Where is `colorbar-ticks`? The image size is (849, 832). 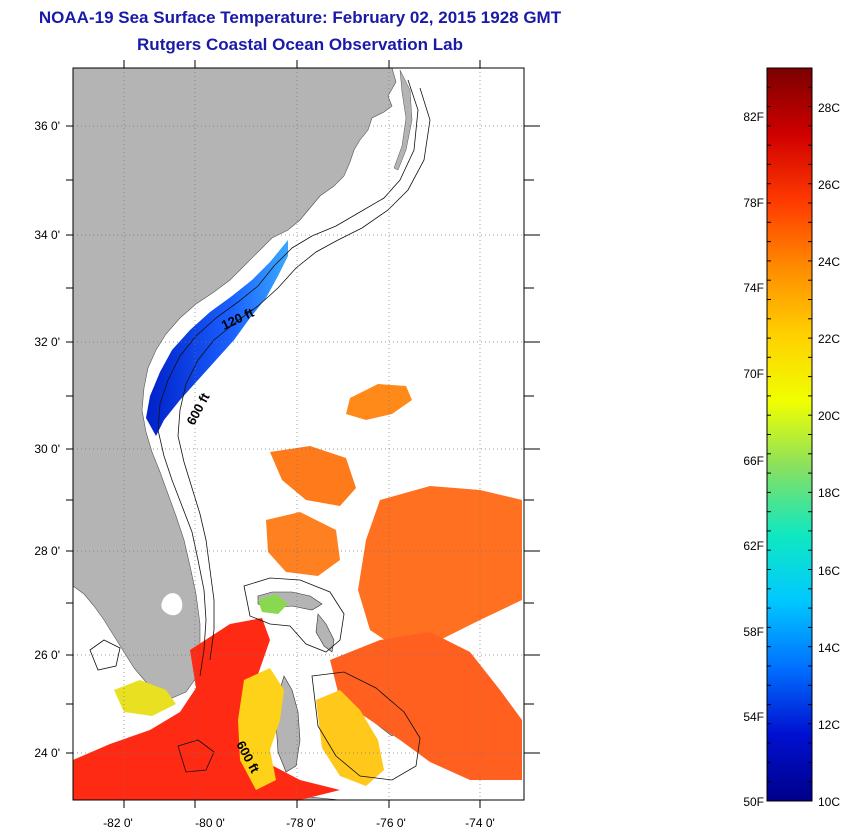
colorbar-ticks is located at coordinates (789, 434).